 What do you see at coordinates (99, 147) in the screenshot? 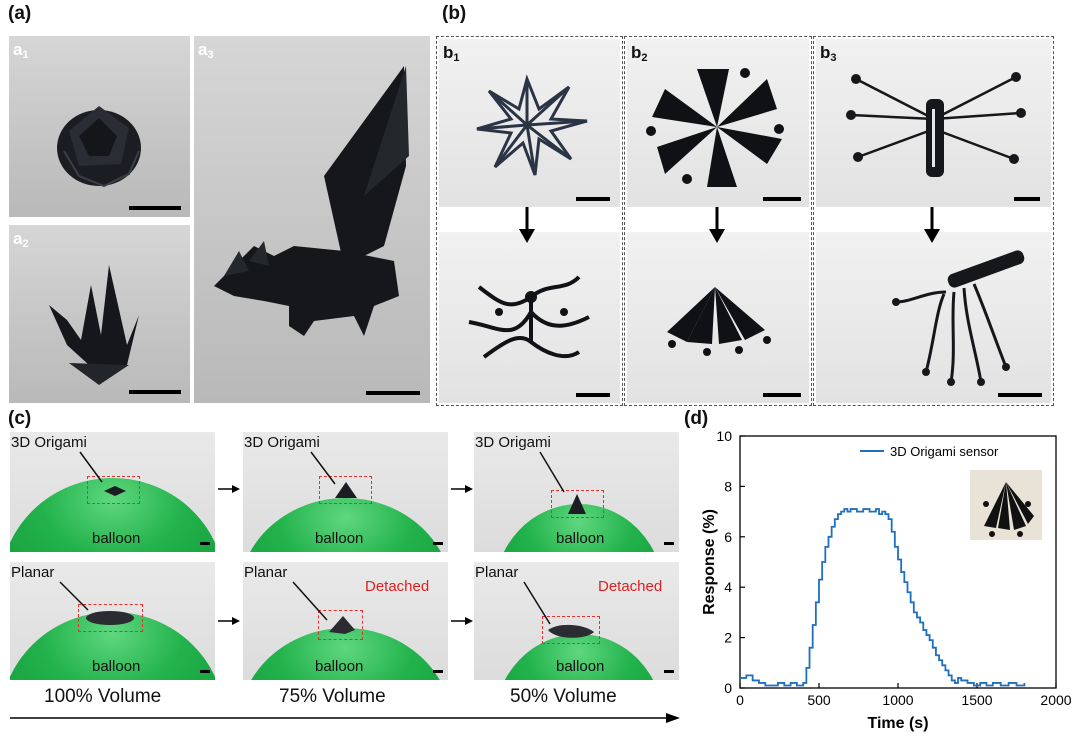
I see `origami-flower-image` at bounding box center [99, 147].